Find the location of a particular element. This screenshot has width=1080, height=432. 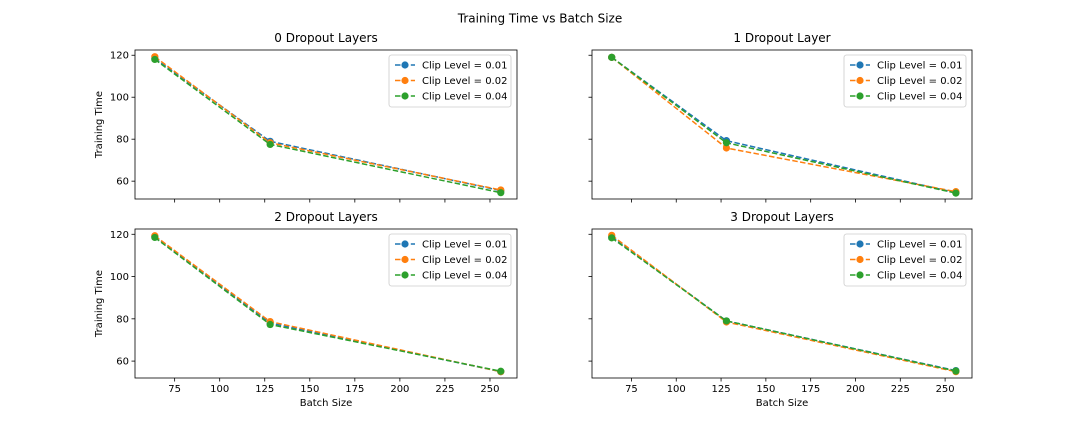

panel-0-legend-label-2: Clip Level = 0.04 is located at coordinates (464, 97).